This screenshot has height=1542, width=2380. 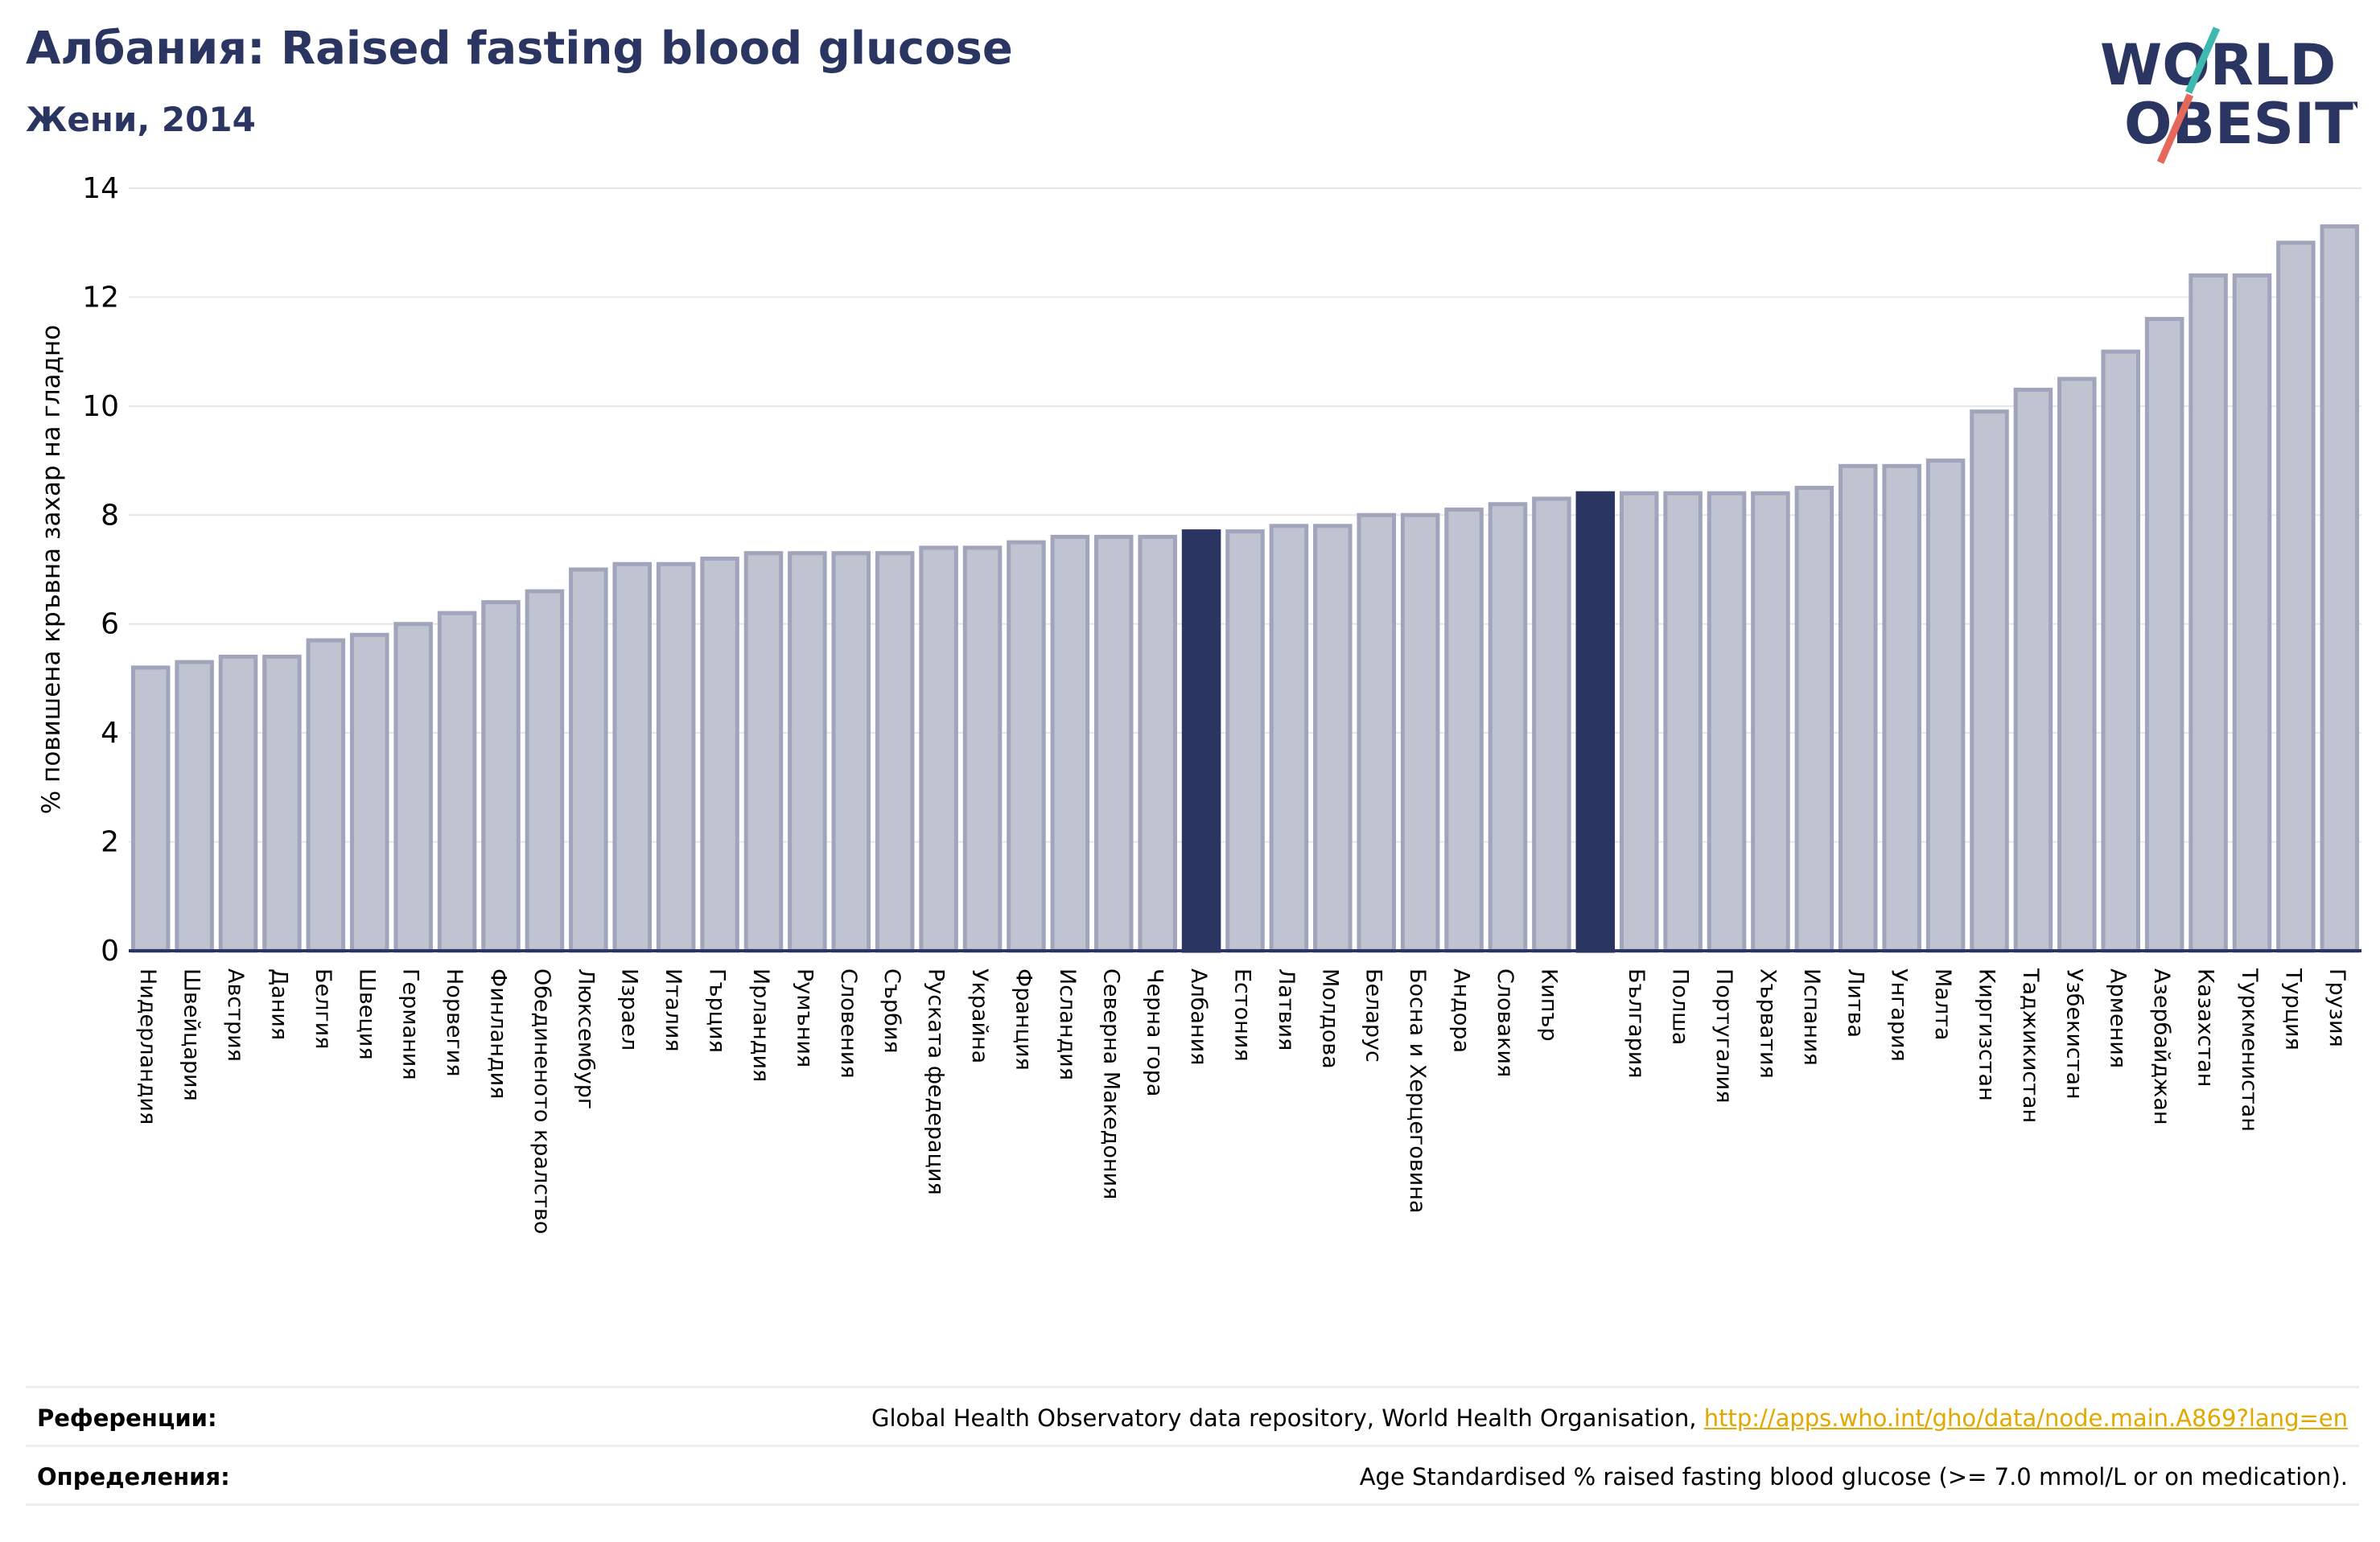 What do you see at coordinates (1548, 1005) in the screenshot?
I see `x-tick-label: Кипър` at bounding box center [1548, 1005].